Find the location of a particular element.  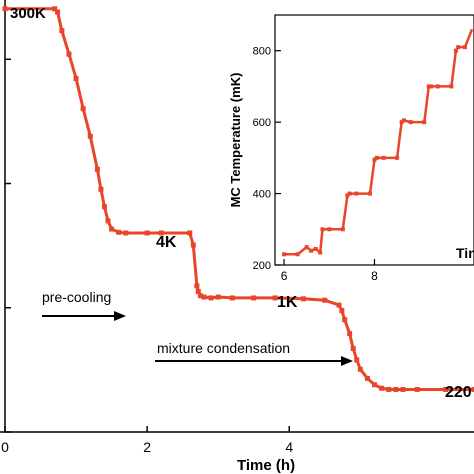

inset-y-tick-label: 600 is located at coordinates (262, 123).